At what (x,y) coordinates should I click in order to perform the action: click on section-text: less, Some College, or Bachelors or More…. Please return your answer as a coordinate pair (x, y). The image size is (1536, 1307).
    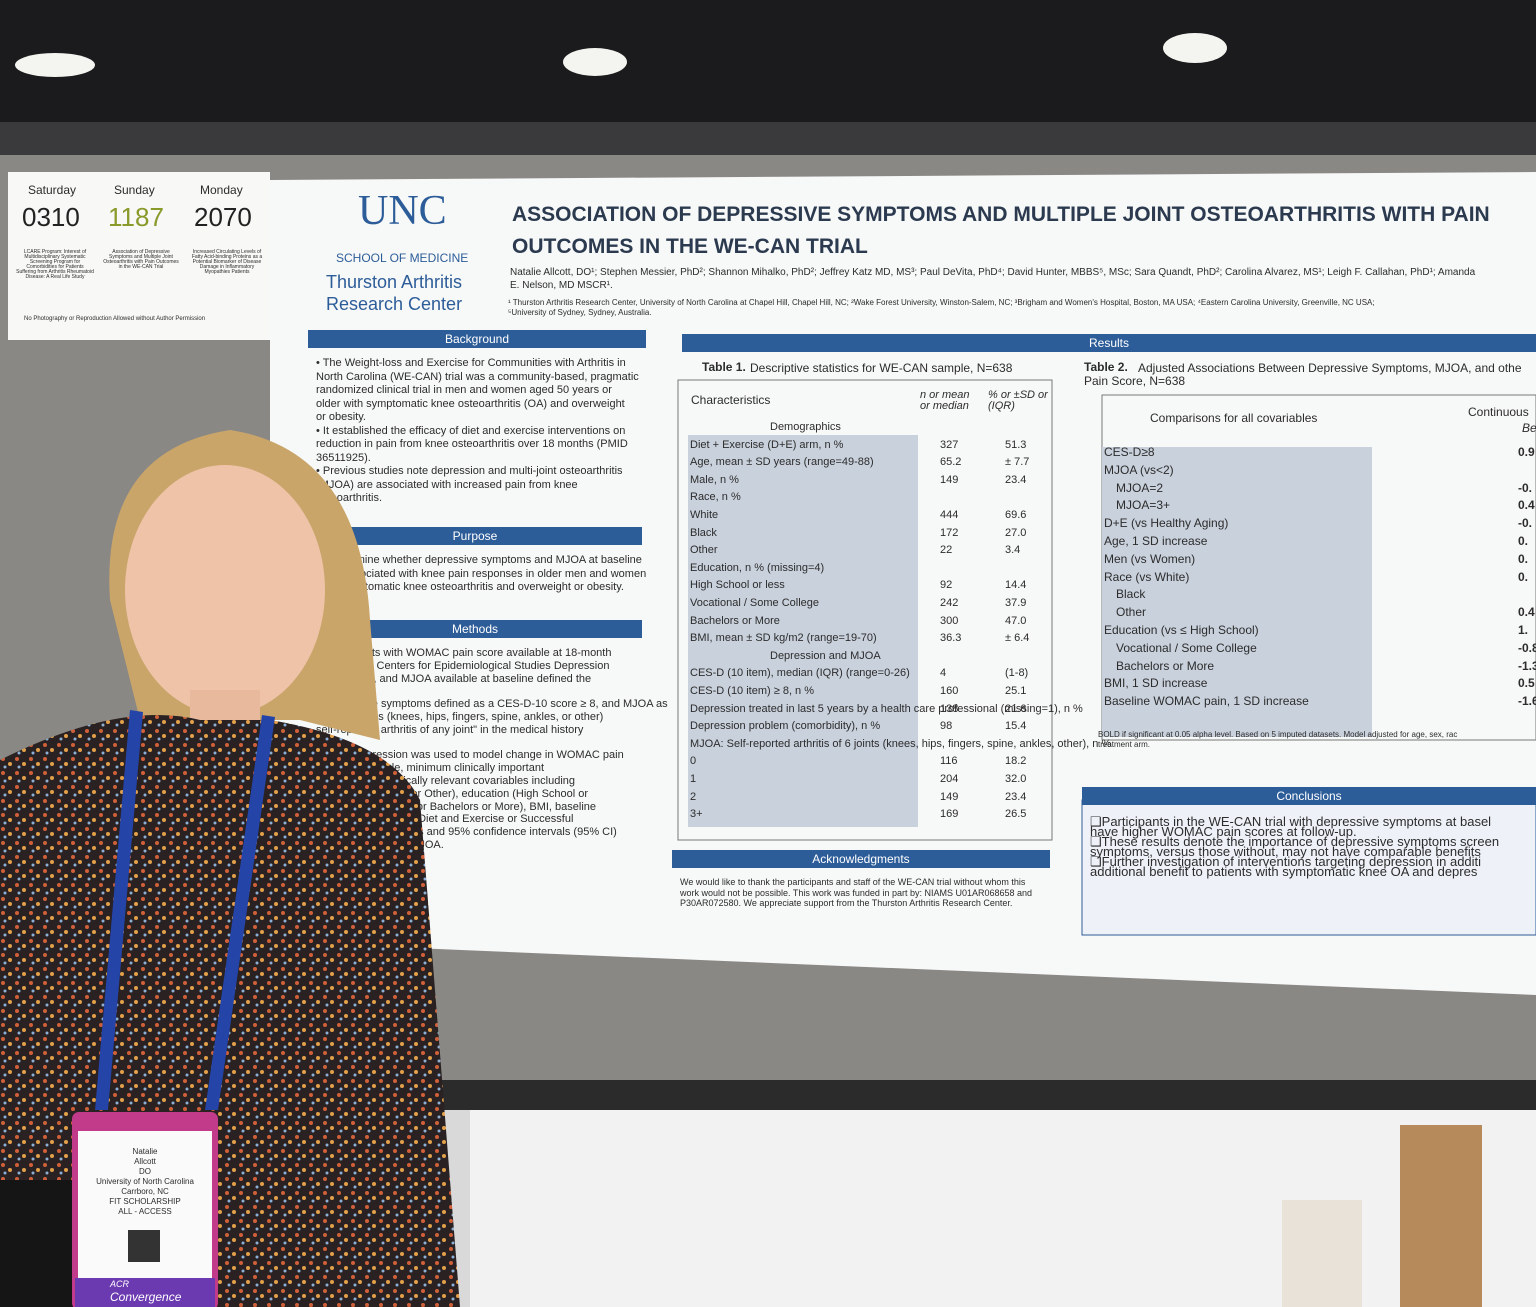
    Looking at the image, I should click on (456, 806).